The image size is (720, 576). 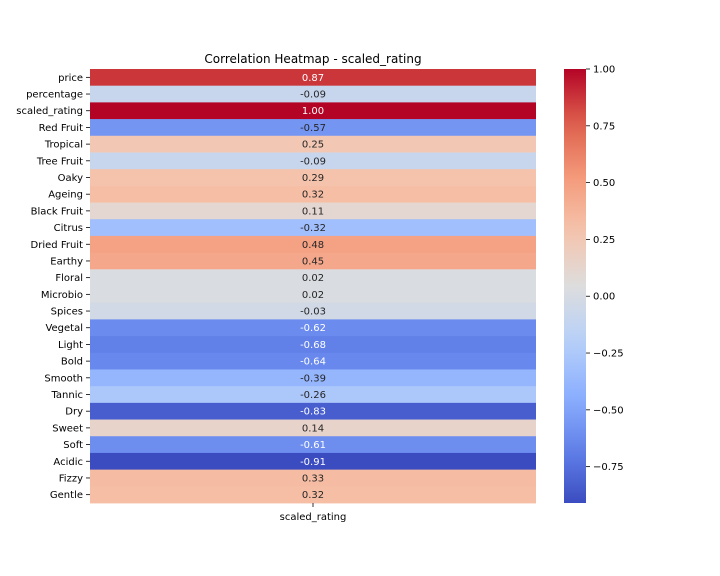 What do you see at coordinates (49, 111) in the screenshot?
I see `y-tick-label: scaled_rating` at bounding box center [49, 111].